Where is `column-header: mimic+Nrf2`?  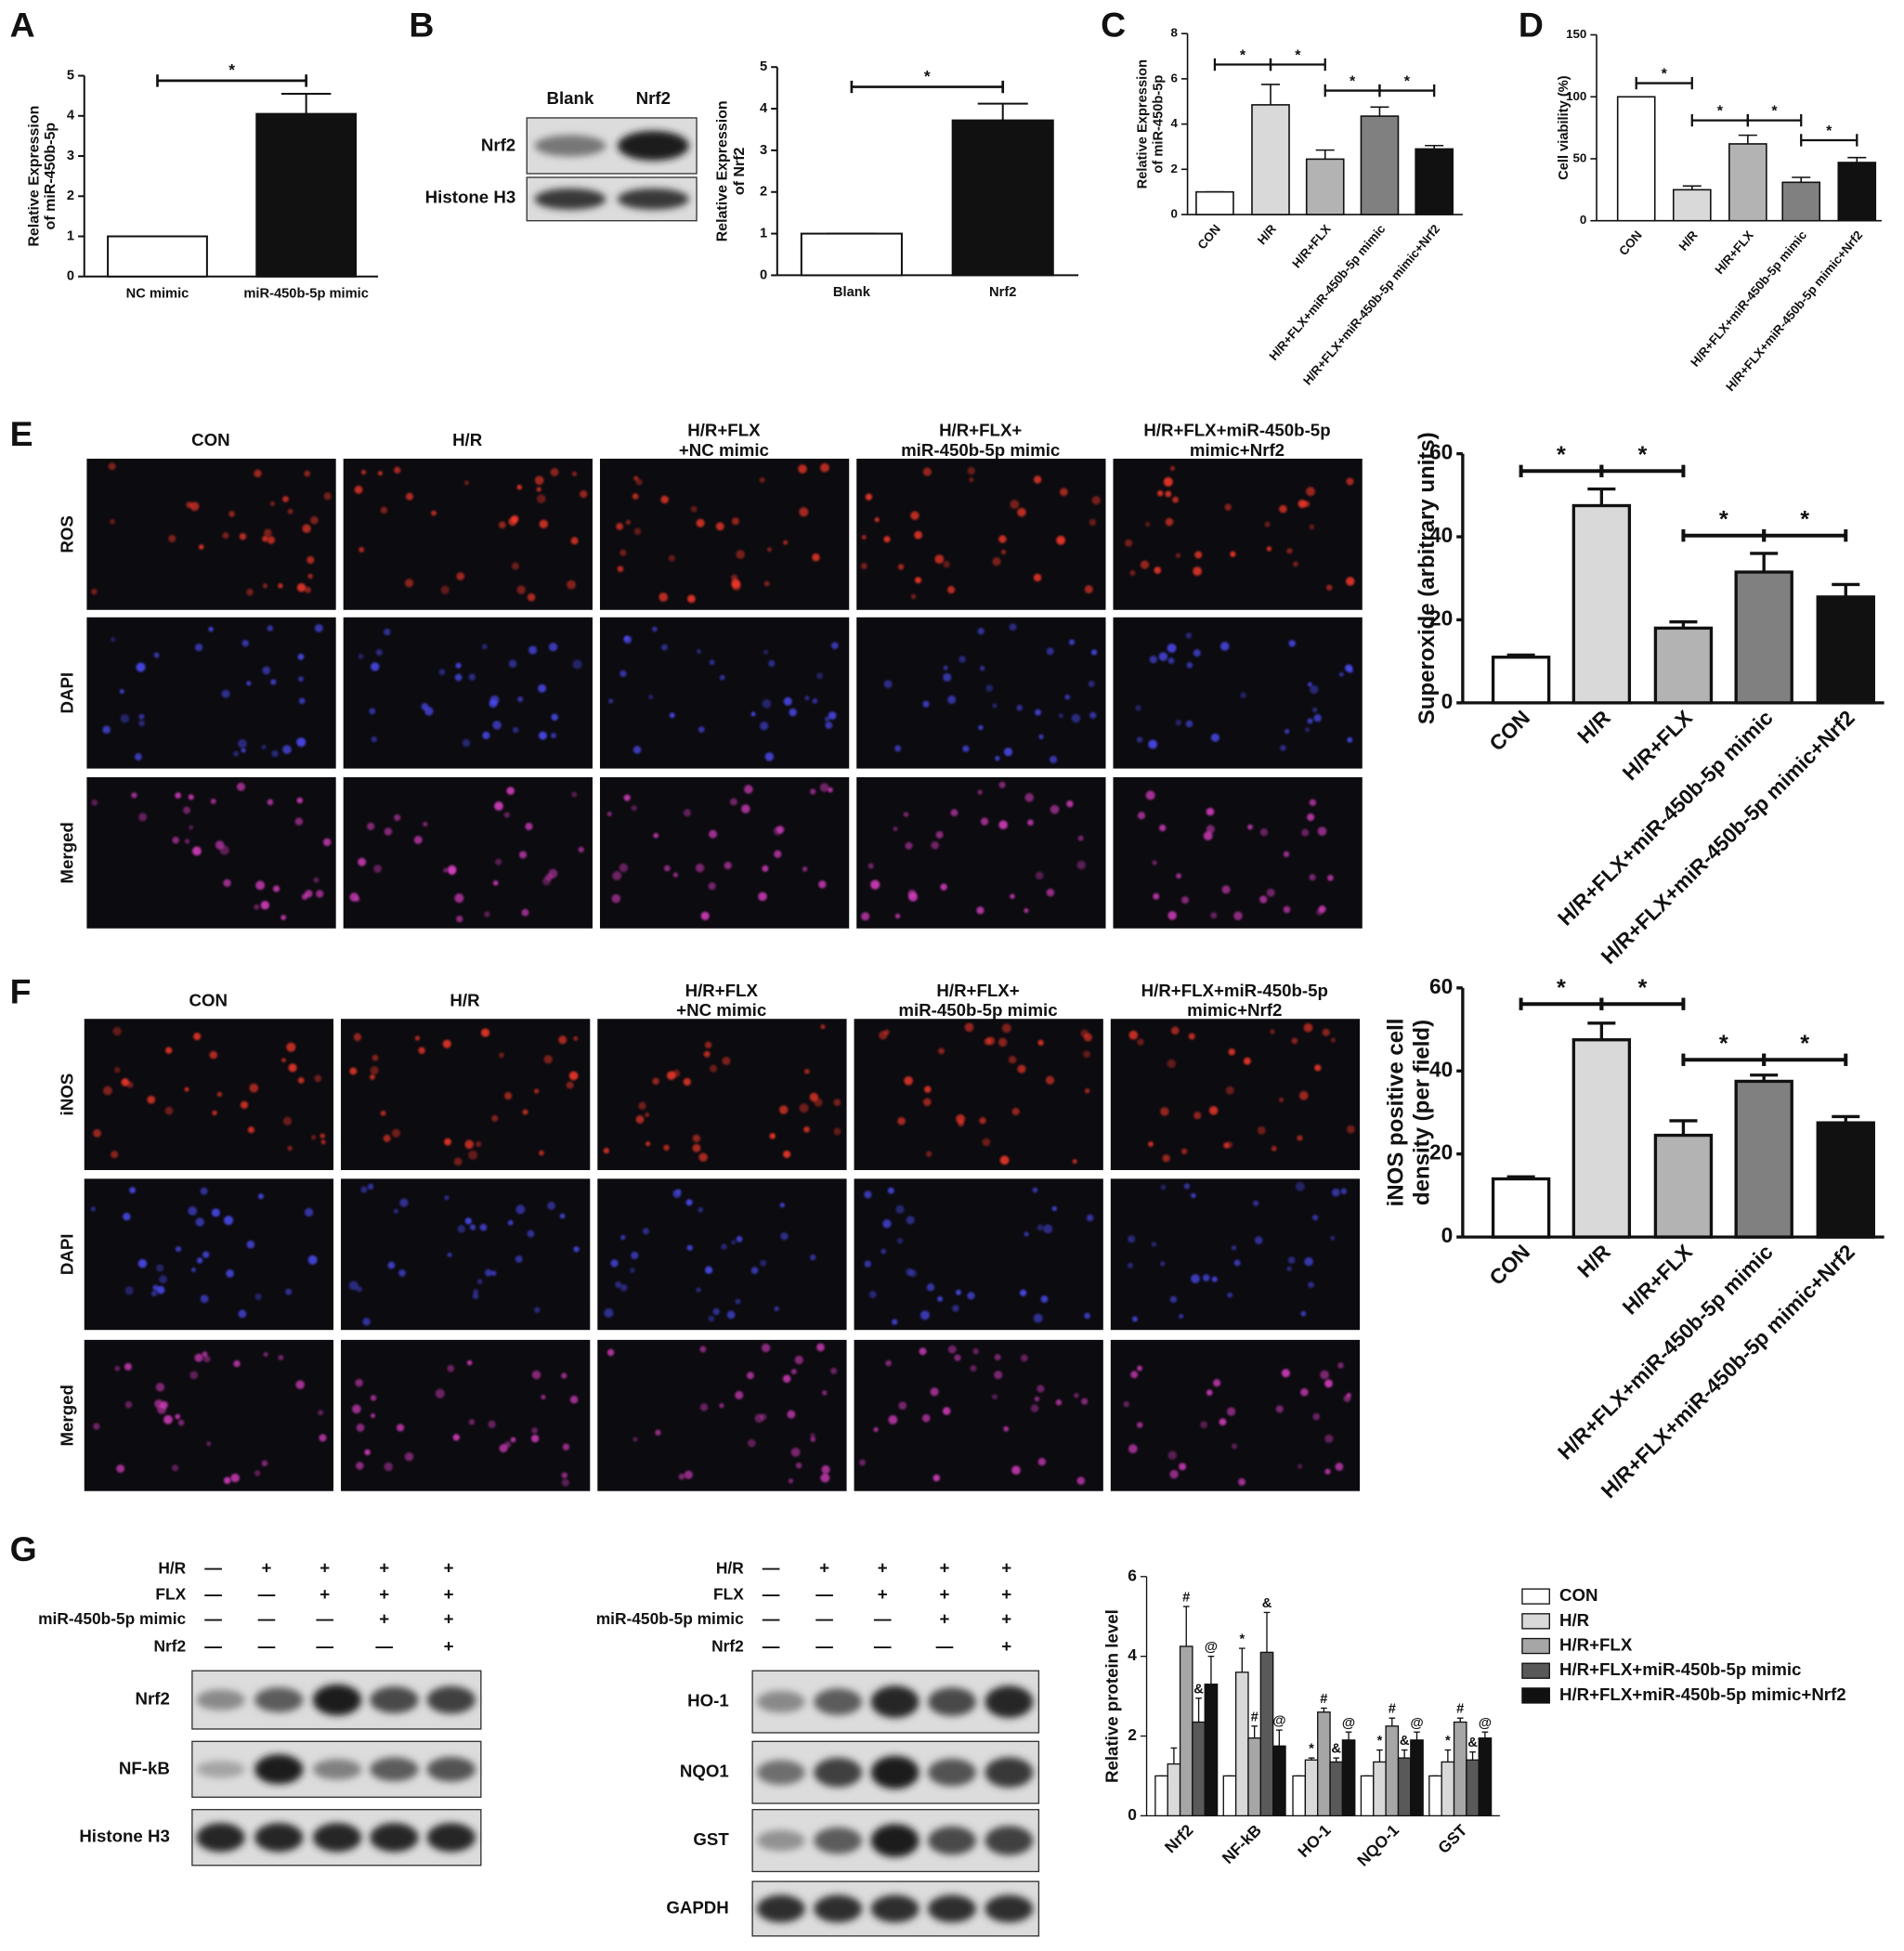 column-header: mimic+Nrf2 is located at coordinates (1234, 1010).